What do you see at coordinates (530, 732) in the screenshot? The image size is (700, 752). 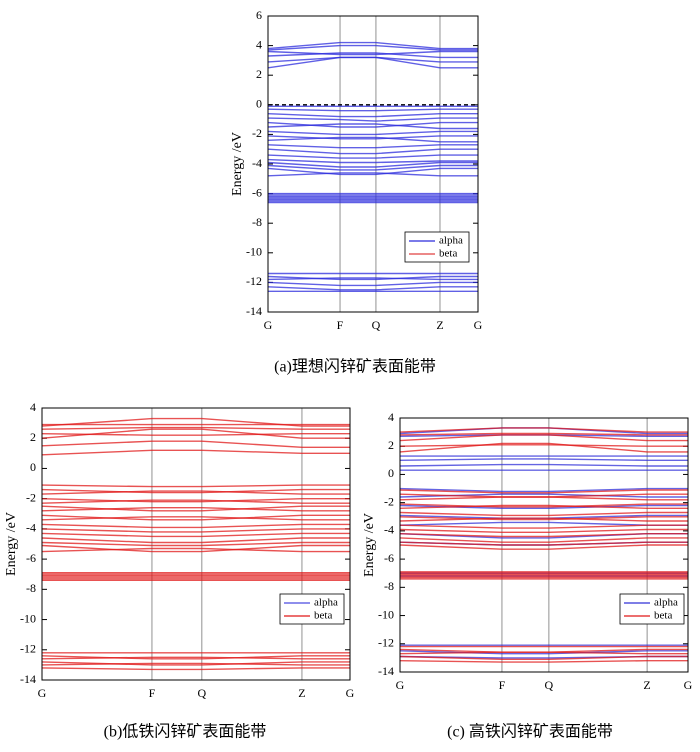 I see `caption: (c) 高铁闪锌矿表面能带` at bounding box center [530, 732].